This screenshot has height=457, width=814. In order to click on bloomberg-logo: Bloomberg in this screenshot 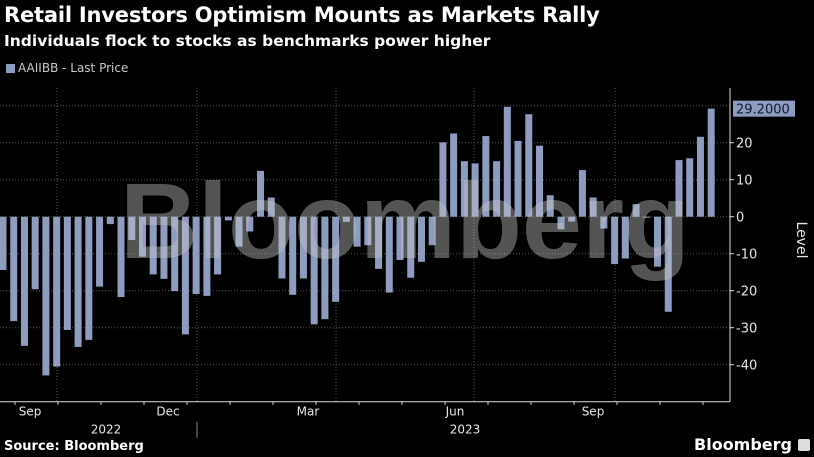, I will do `click(752, 444)`.